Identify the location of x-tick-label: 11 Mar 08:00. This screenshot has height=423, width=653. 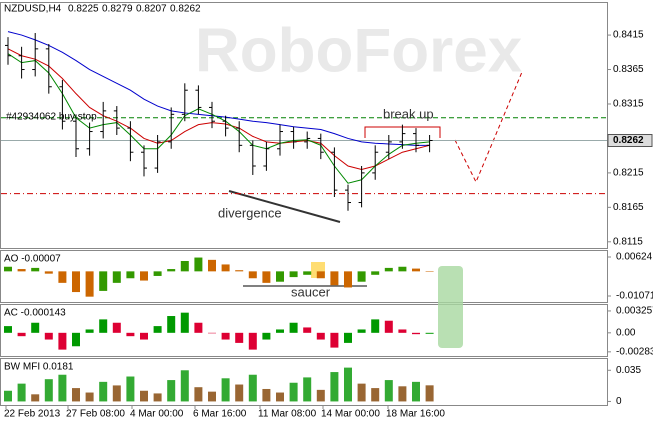
(287, 414).